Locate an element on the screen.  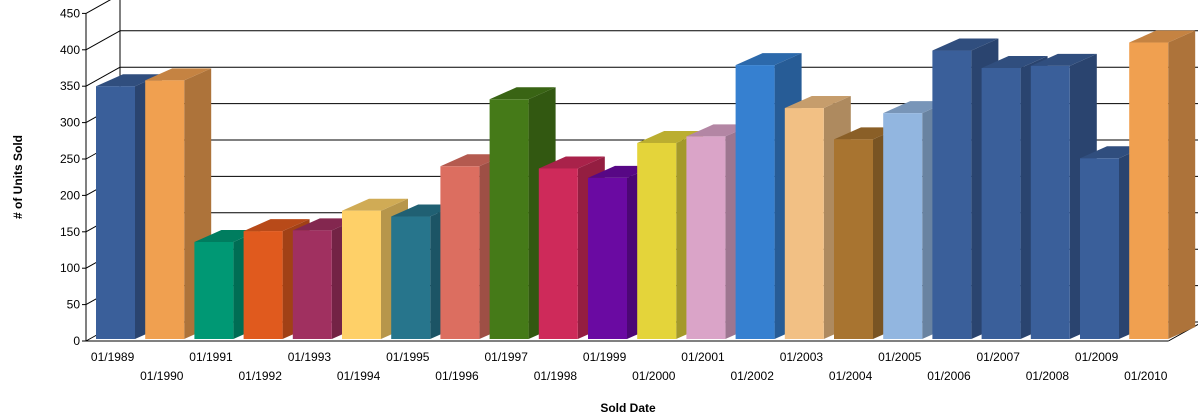
y-tick-label: 100 is located at coordinates (70, 268).